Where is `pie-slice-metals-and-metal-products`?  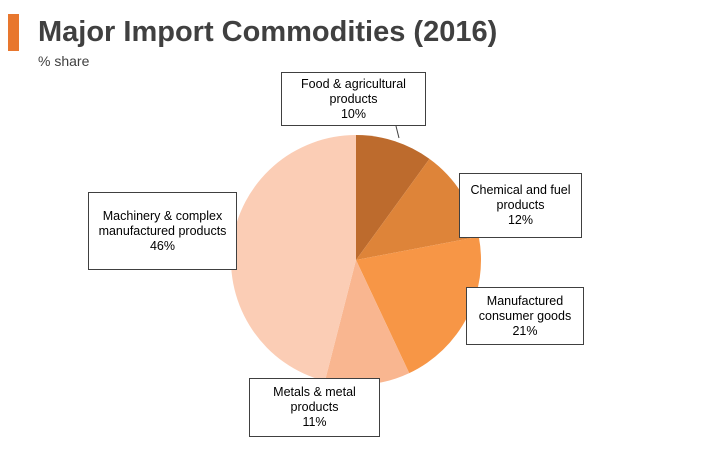 pie-slice-metals-and-metal-products is located at coordinates (367, 323).